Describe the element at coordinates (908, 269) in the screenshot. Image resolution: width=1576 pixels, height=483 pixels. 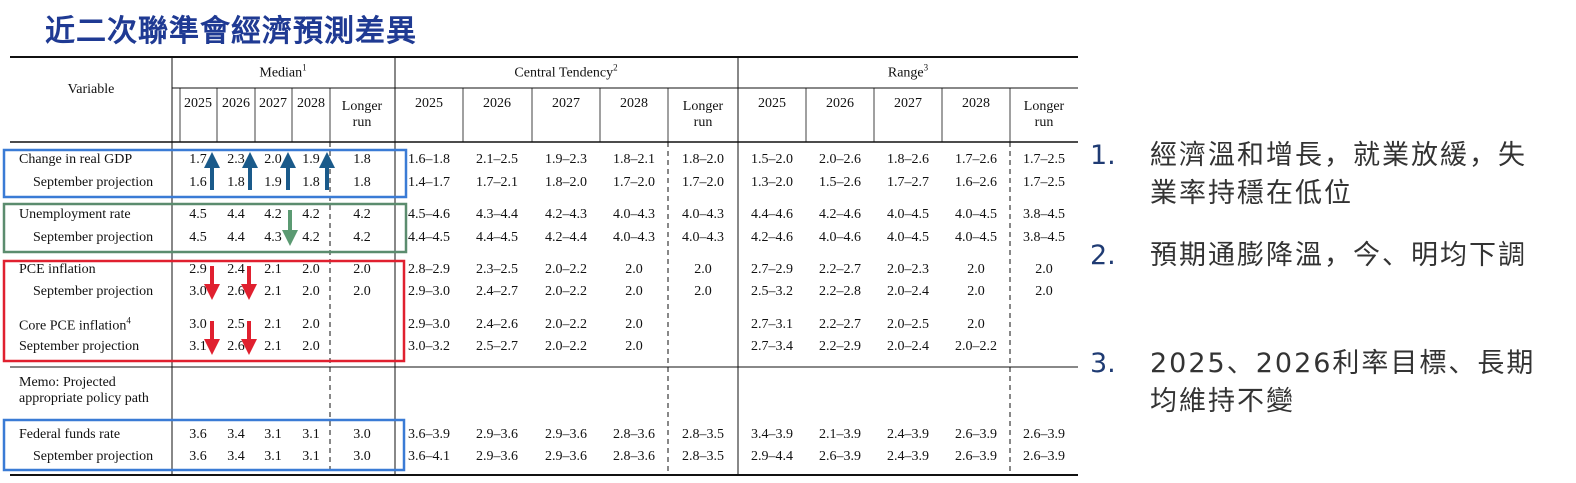
I see `cell-value: 2.0–2.3` at that location.